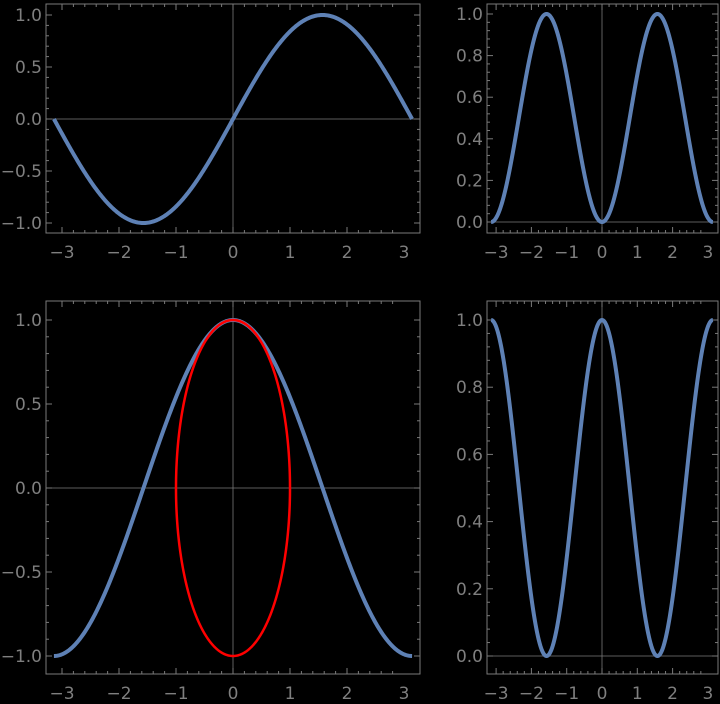  Describe the element at coordinates (233, 488) in the screenshot. I see `ellipse-curve` at that location.